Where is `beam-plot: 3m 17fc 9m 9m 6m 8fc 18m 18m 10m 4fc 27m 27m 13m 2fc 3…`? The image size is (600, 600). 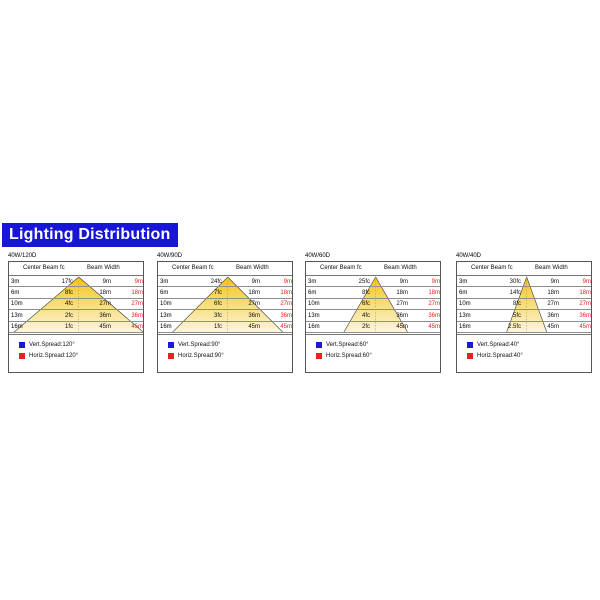
beam-plot: 3m 17fc 9m 9m 6m 8fc 18m 18m 10m 4fc 27m 27m 13m 2fc 3… is located at coordinates (76, 304).